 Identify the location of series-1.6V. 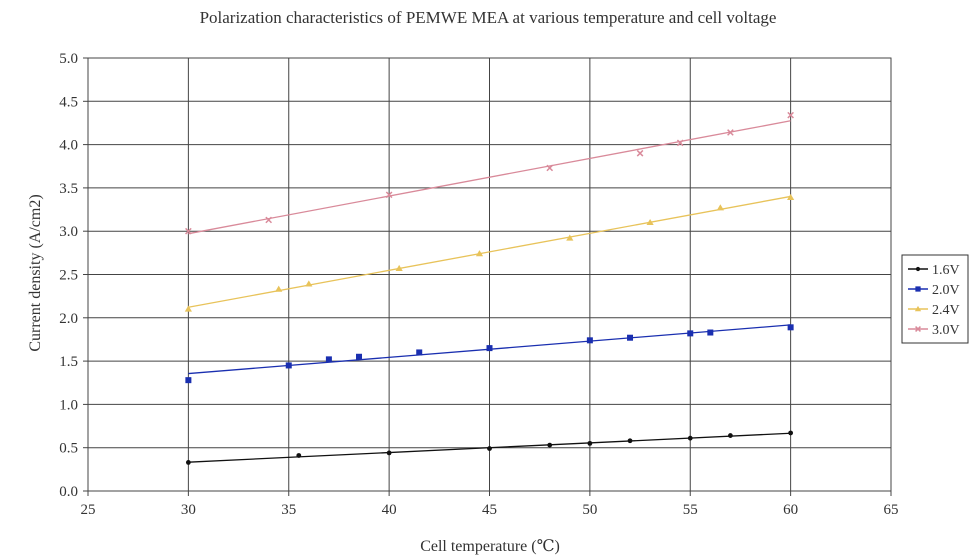
(489, 447).